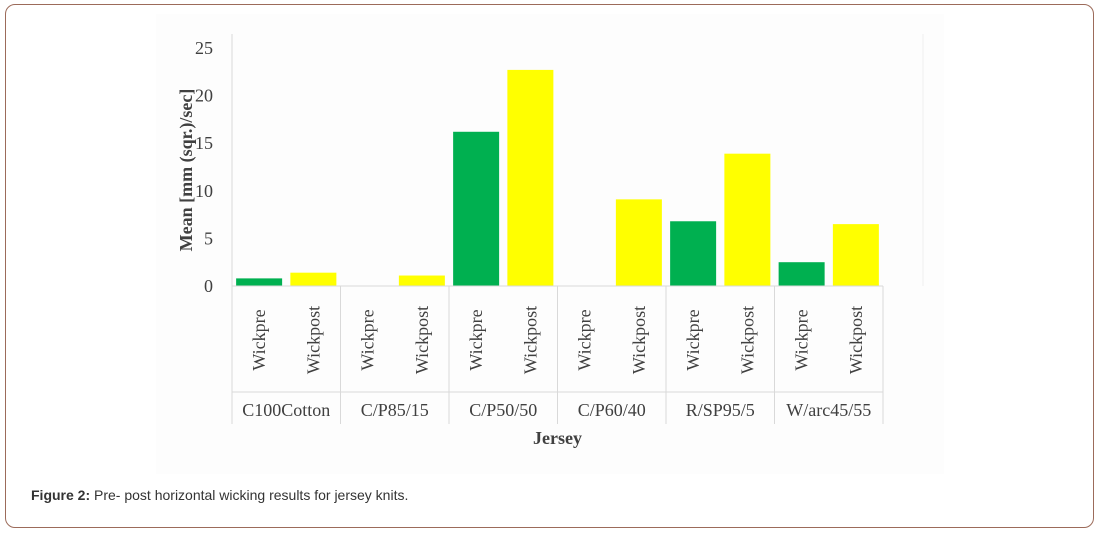  I want to click on x-category-label: C/P50/50, so click(503, 410).